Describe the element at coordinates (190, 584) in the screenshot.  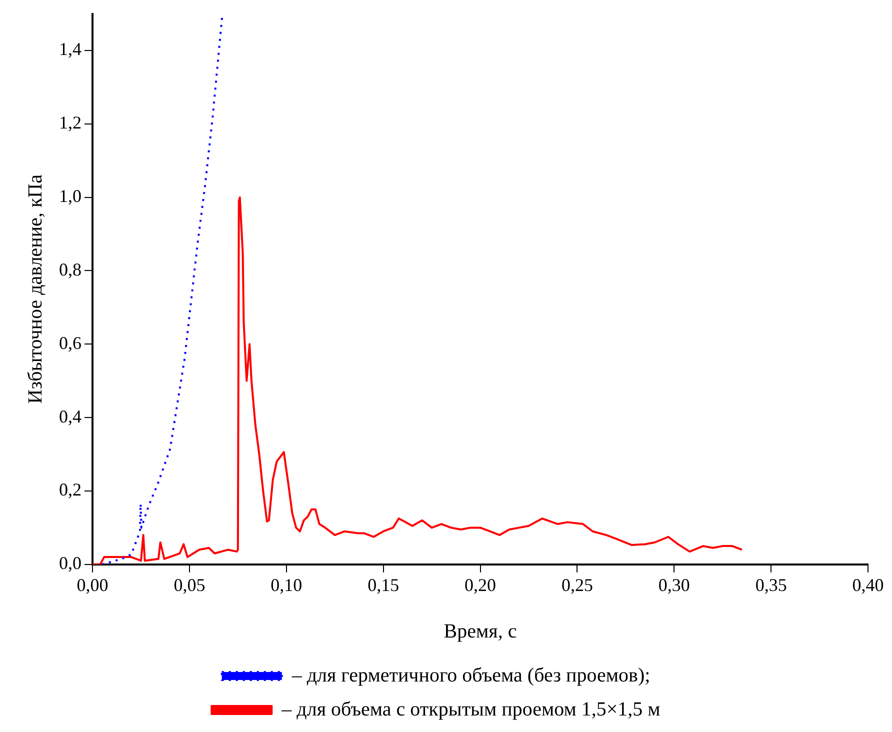
I see `x-tick-label: 0,05` at that location.